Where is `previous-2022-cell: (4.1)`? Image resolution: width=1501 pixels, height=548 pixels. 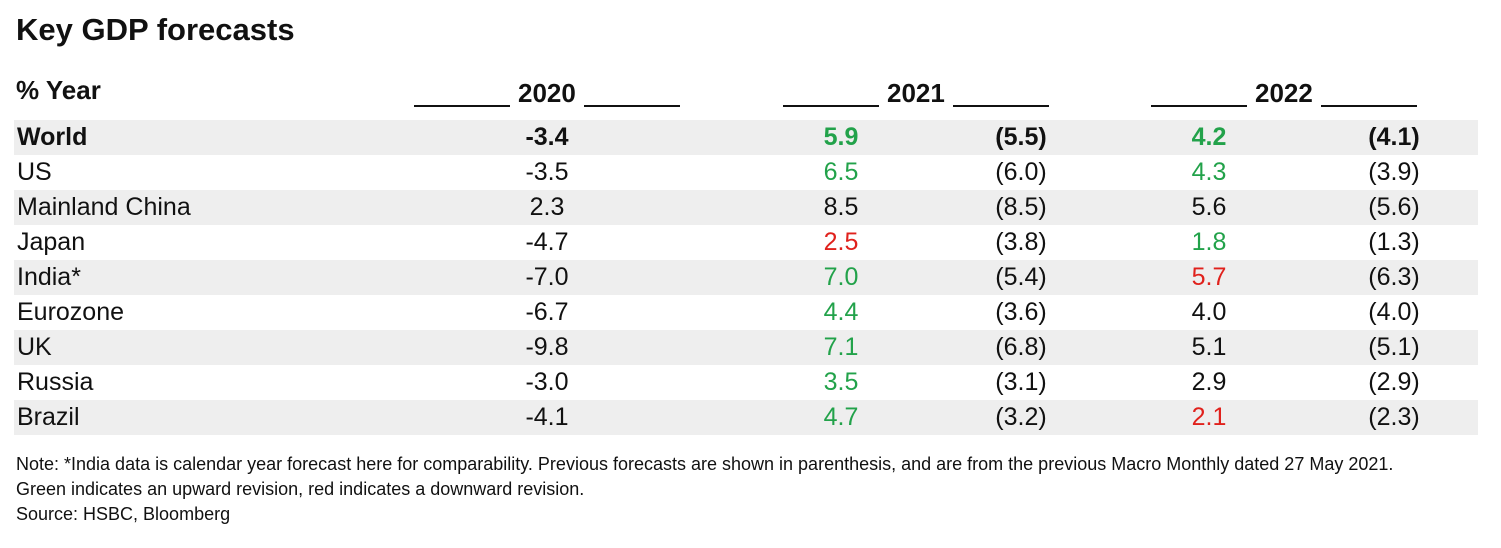
previous-2022-cell: (4.1) is located at coordinates (1394, 137).